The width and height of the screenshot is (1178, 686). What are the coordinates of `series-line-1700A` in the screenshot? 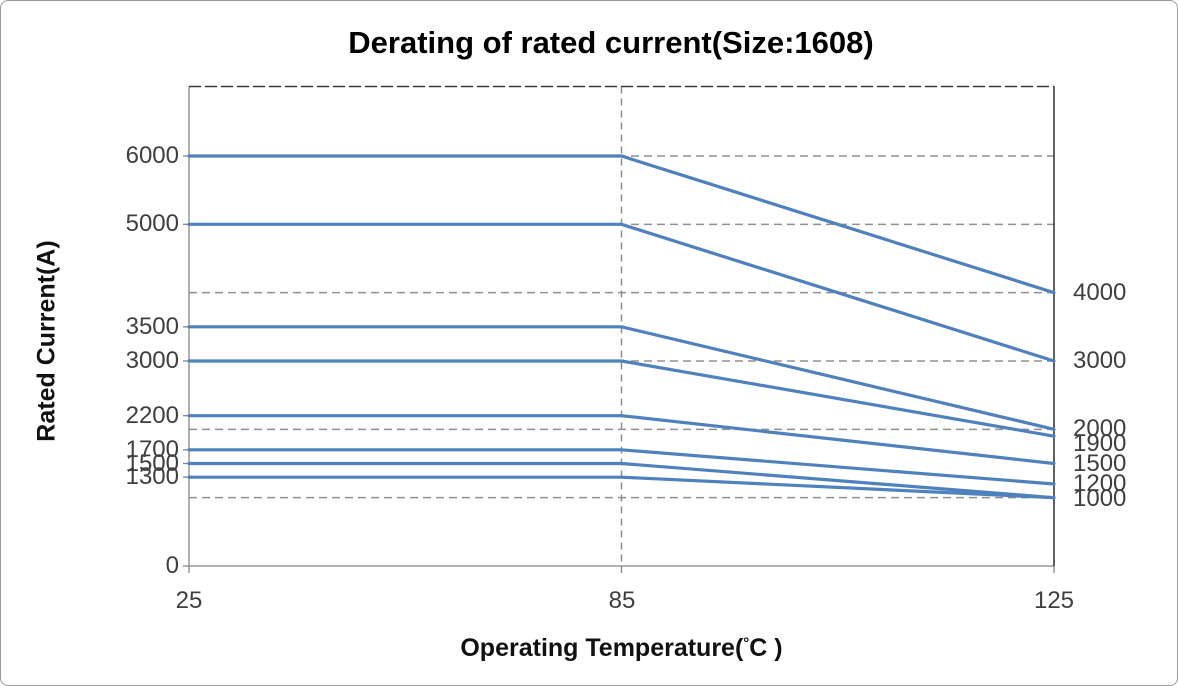 It's located at (621, 467).